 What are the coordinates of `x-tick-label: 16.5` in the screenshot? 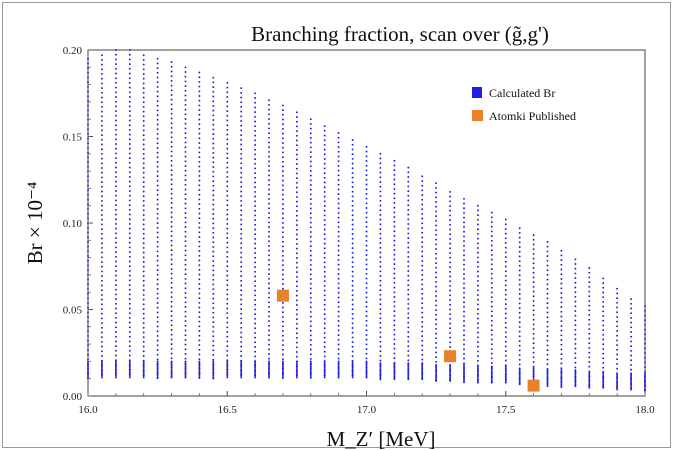 It's located at (228, 410).